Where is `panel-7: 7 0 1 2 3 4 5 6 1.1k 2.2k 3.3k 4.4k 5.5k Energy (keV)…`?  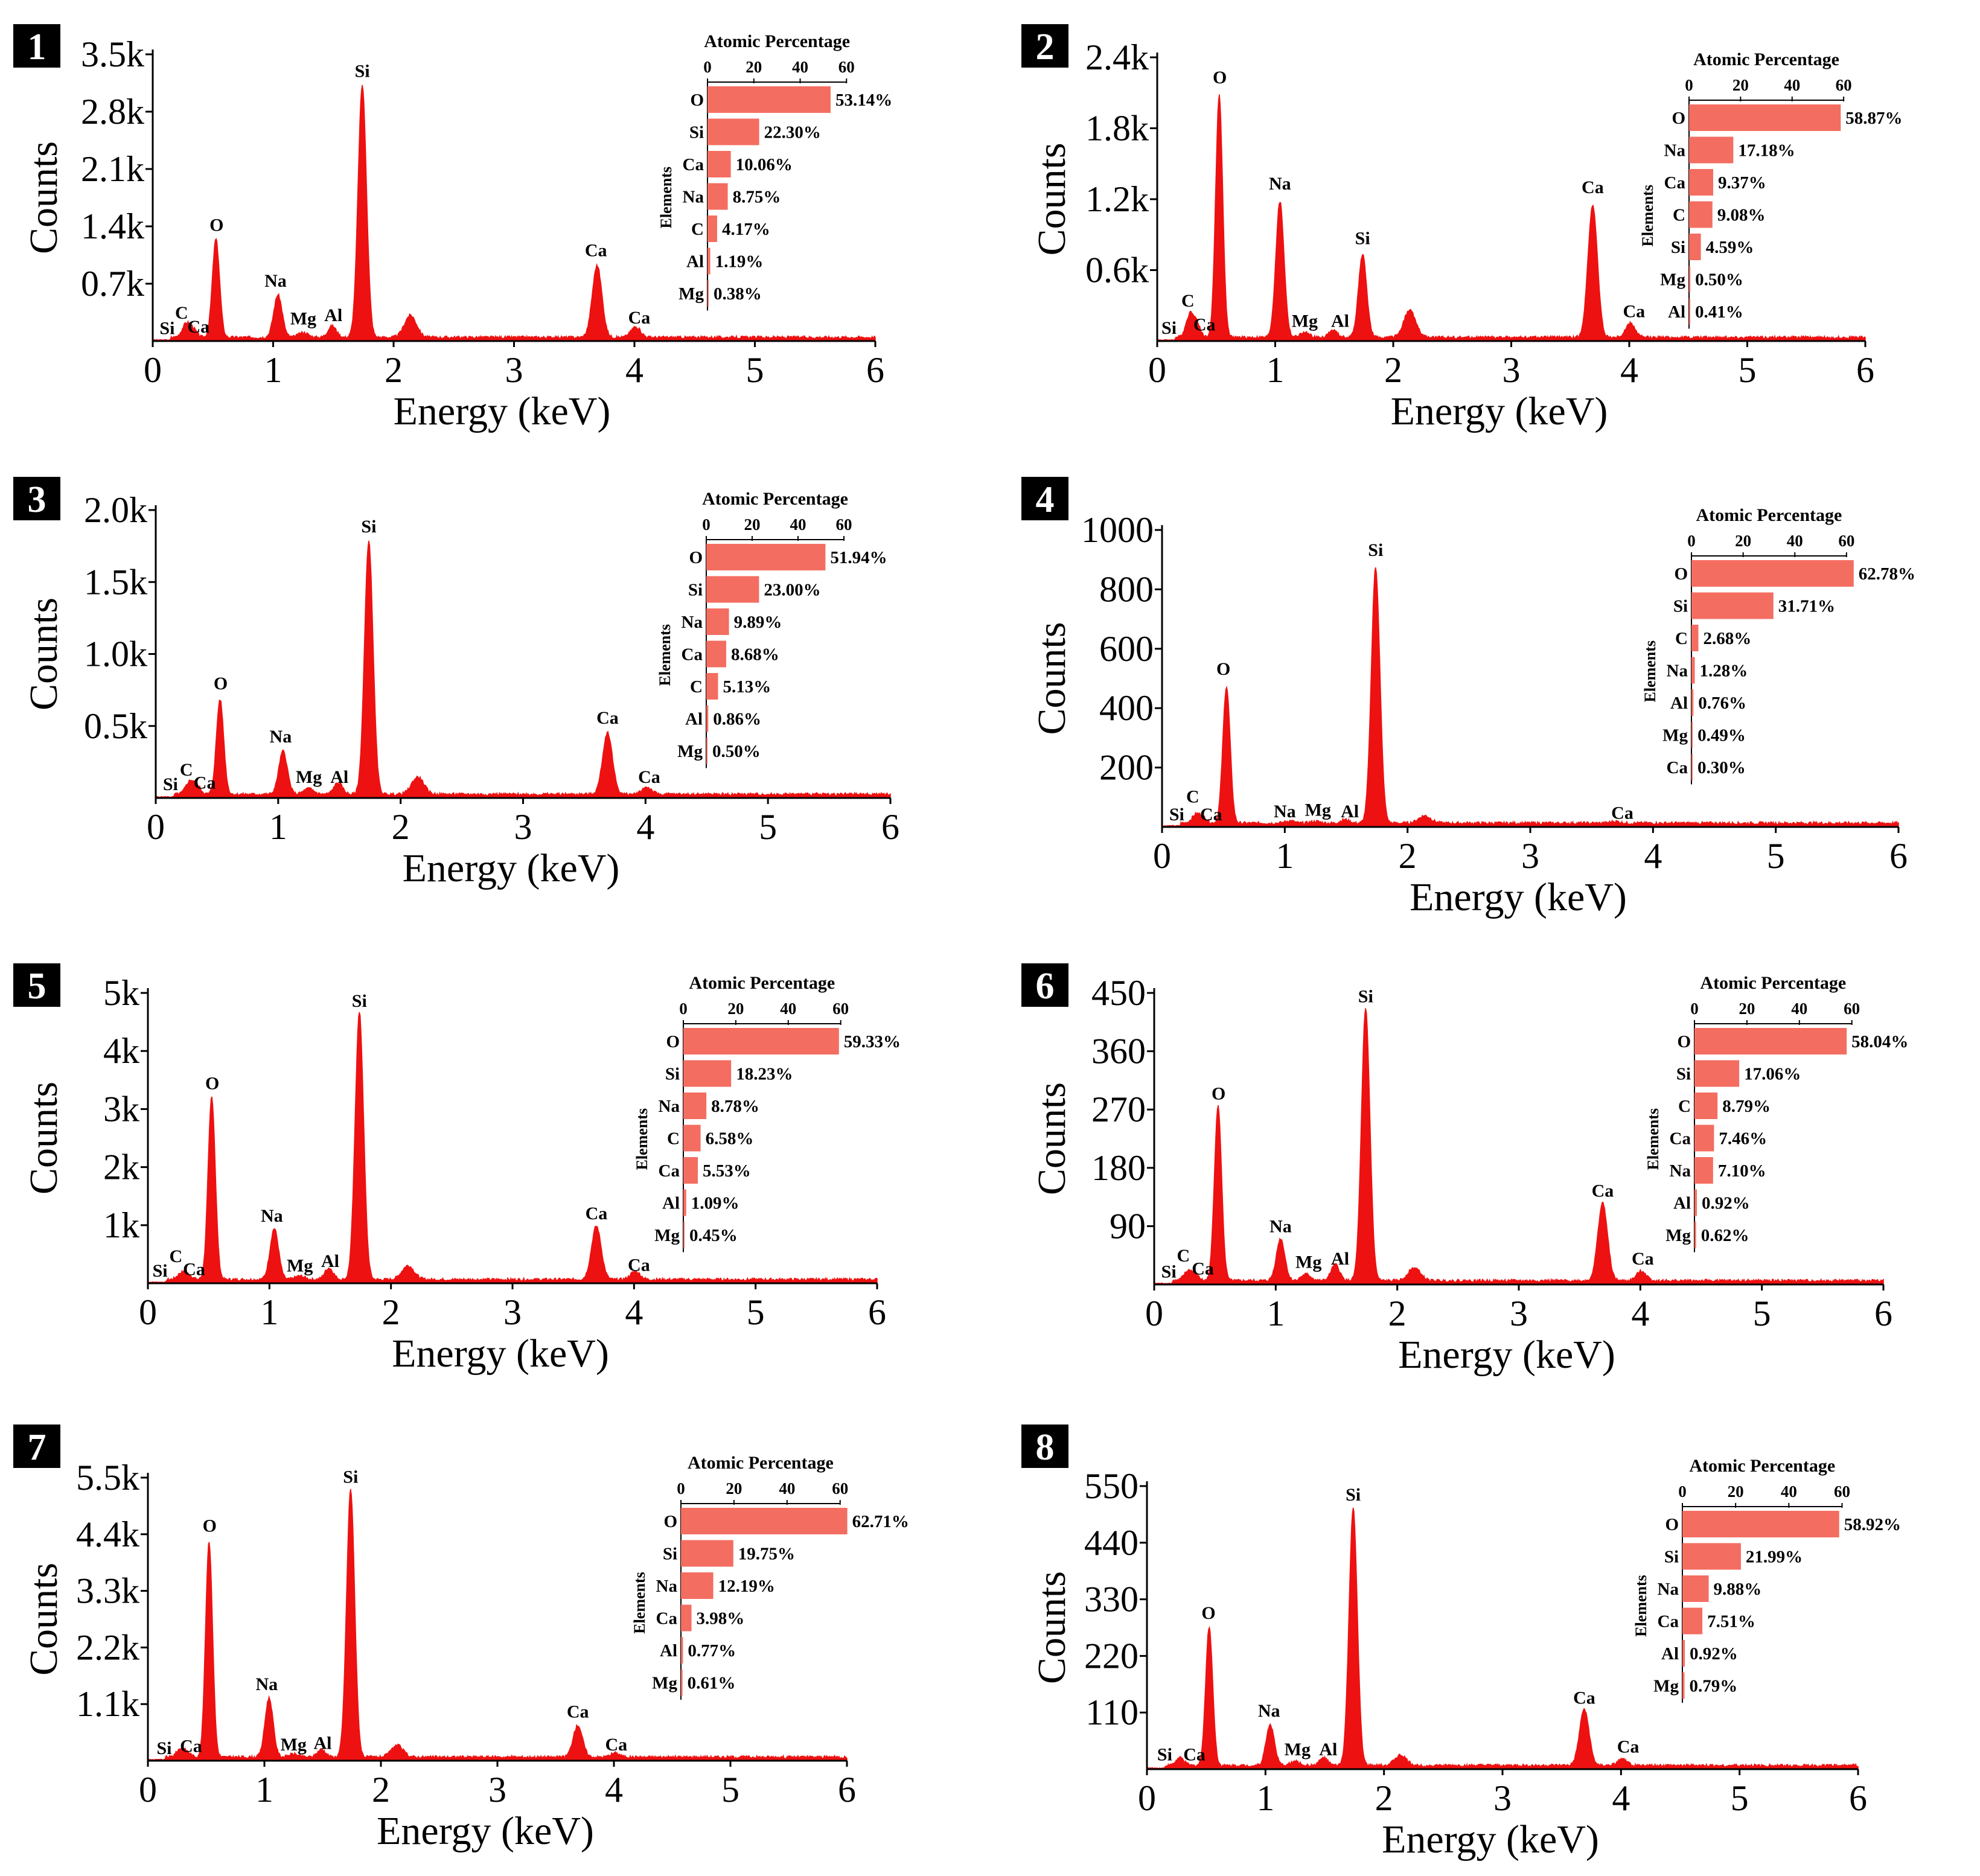 panel-7: 7 0 1 2 3 4 5 6 1.1k 2.2k 3.3k 4.4k 5.5k Energy (keV)… is located at coordinates (461, 1639).